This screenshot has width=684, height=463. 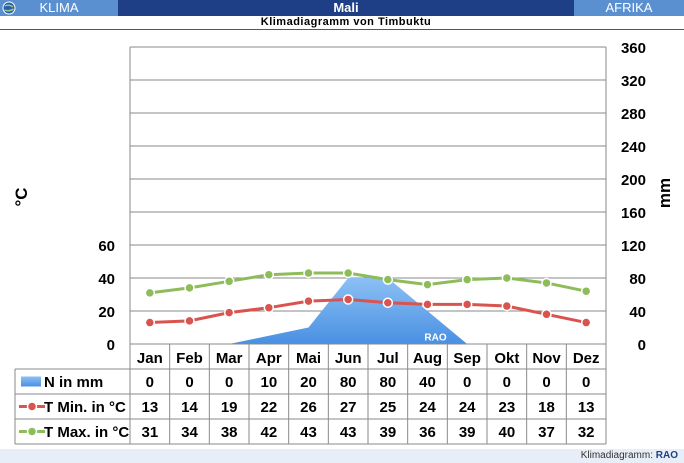 What do you see at coordinates (9, 8) in the screenshot?
I see `globe-icon` at bounding box center [9, 8].